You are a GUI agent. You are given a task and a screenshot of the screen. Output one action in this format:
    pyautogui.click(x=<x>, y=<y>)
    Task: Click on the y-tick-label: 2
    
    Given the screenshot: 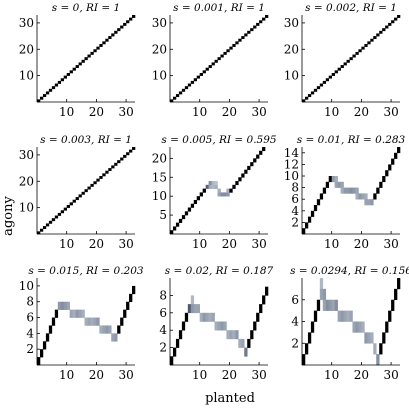 What is the action you would take?
    pyautogui.click(x=163, y=348)
    